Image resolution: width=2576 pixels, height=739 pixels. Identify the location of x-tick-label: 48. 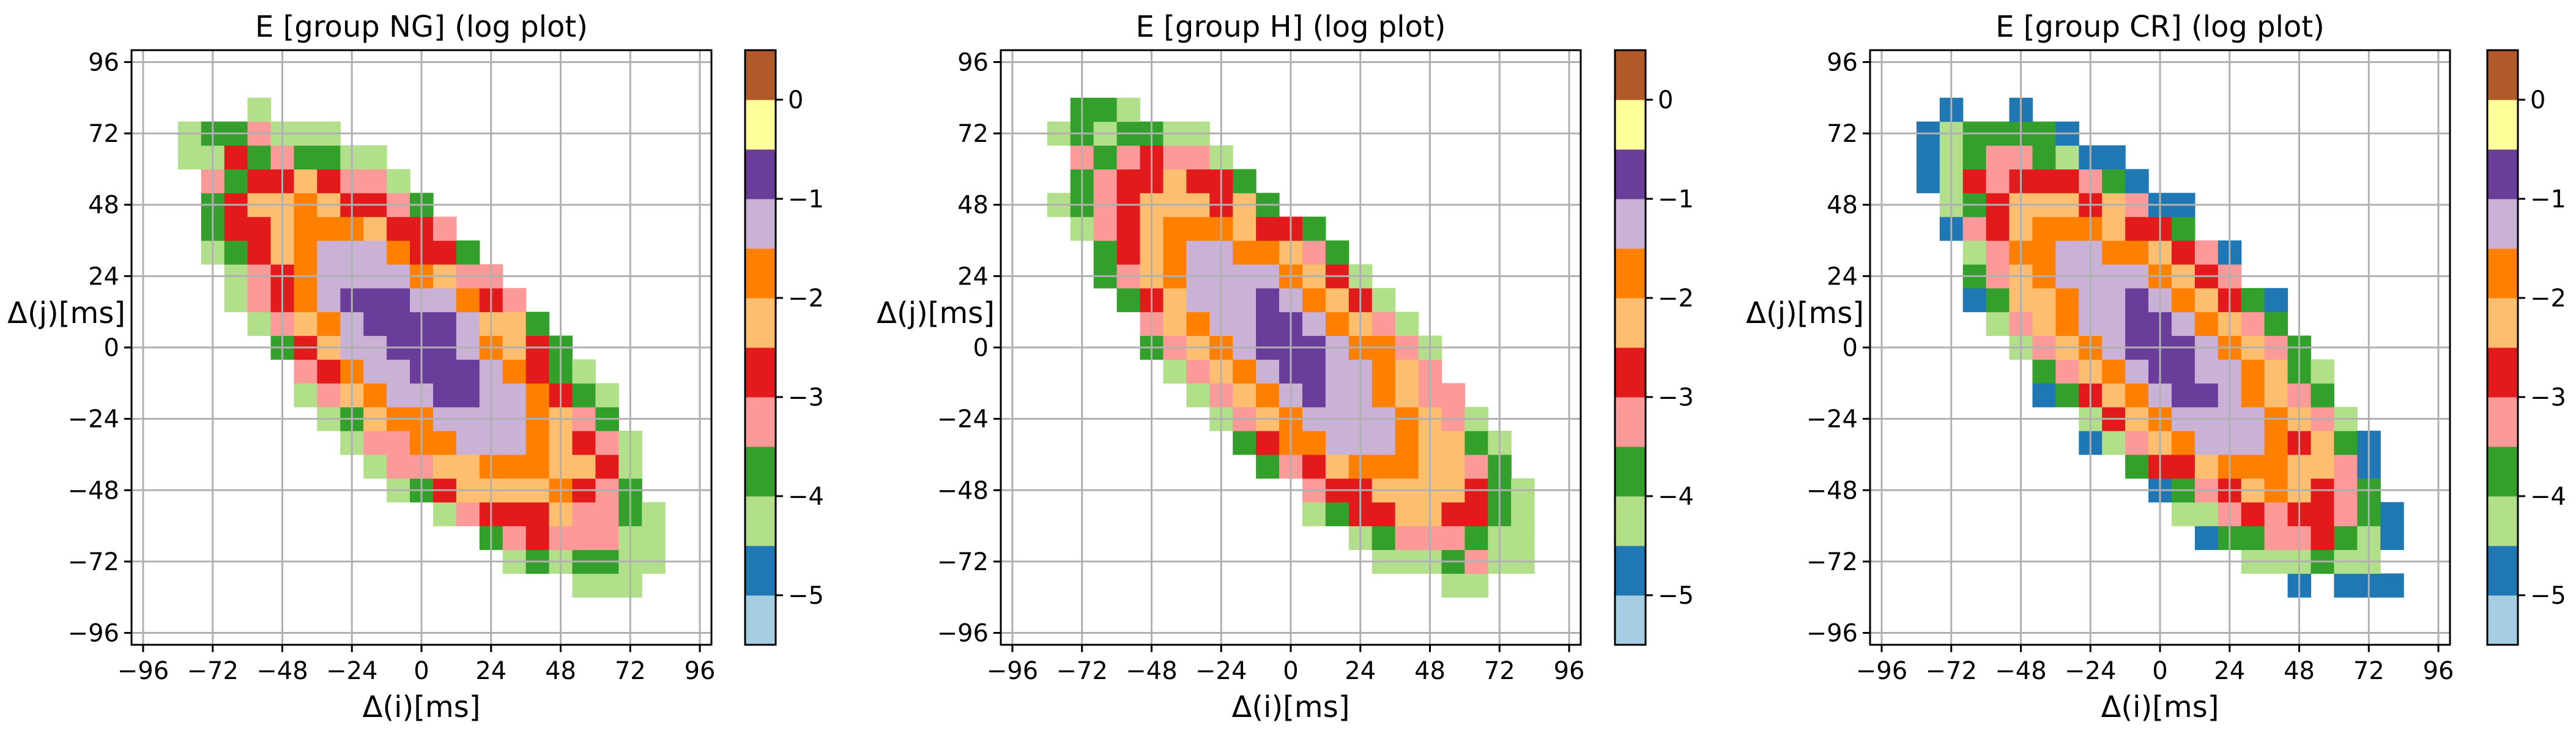
(2299, 671).